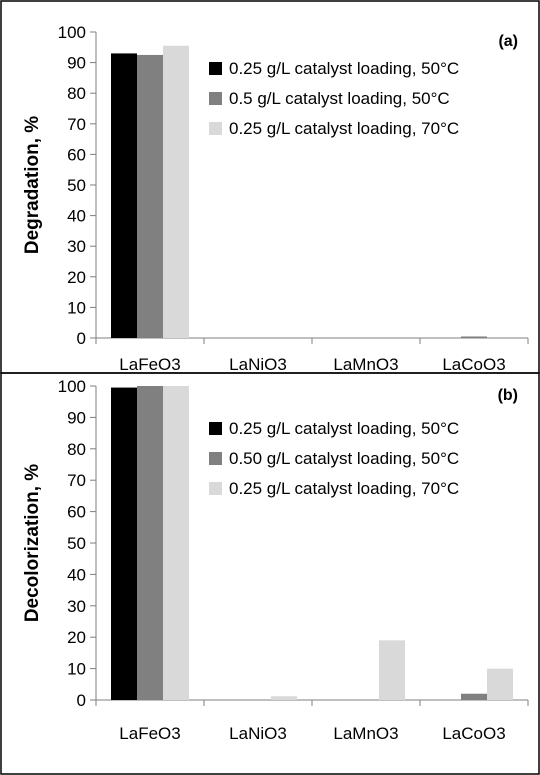  Describe the element at coordinates (508, 395) in the screenshot. I see `panel-label: (b)` at that location.